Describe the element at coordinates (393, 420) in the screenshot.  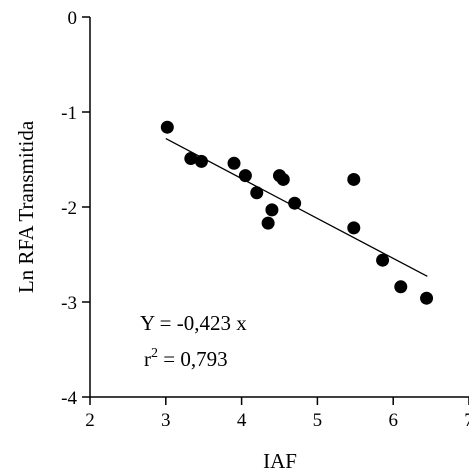
I see `x-tick-label: 6` at that location.